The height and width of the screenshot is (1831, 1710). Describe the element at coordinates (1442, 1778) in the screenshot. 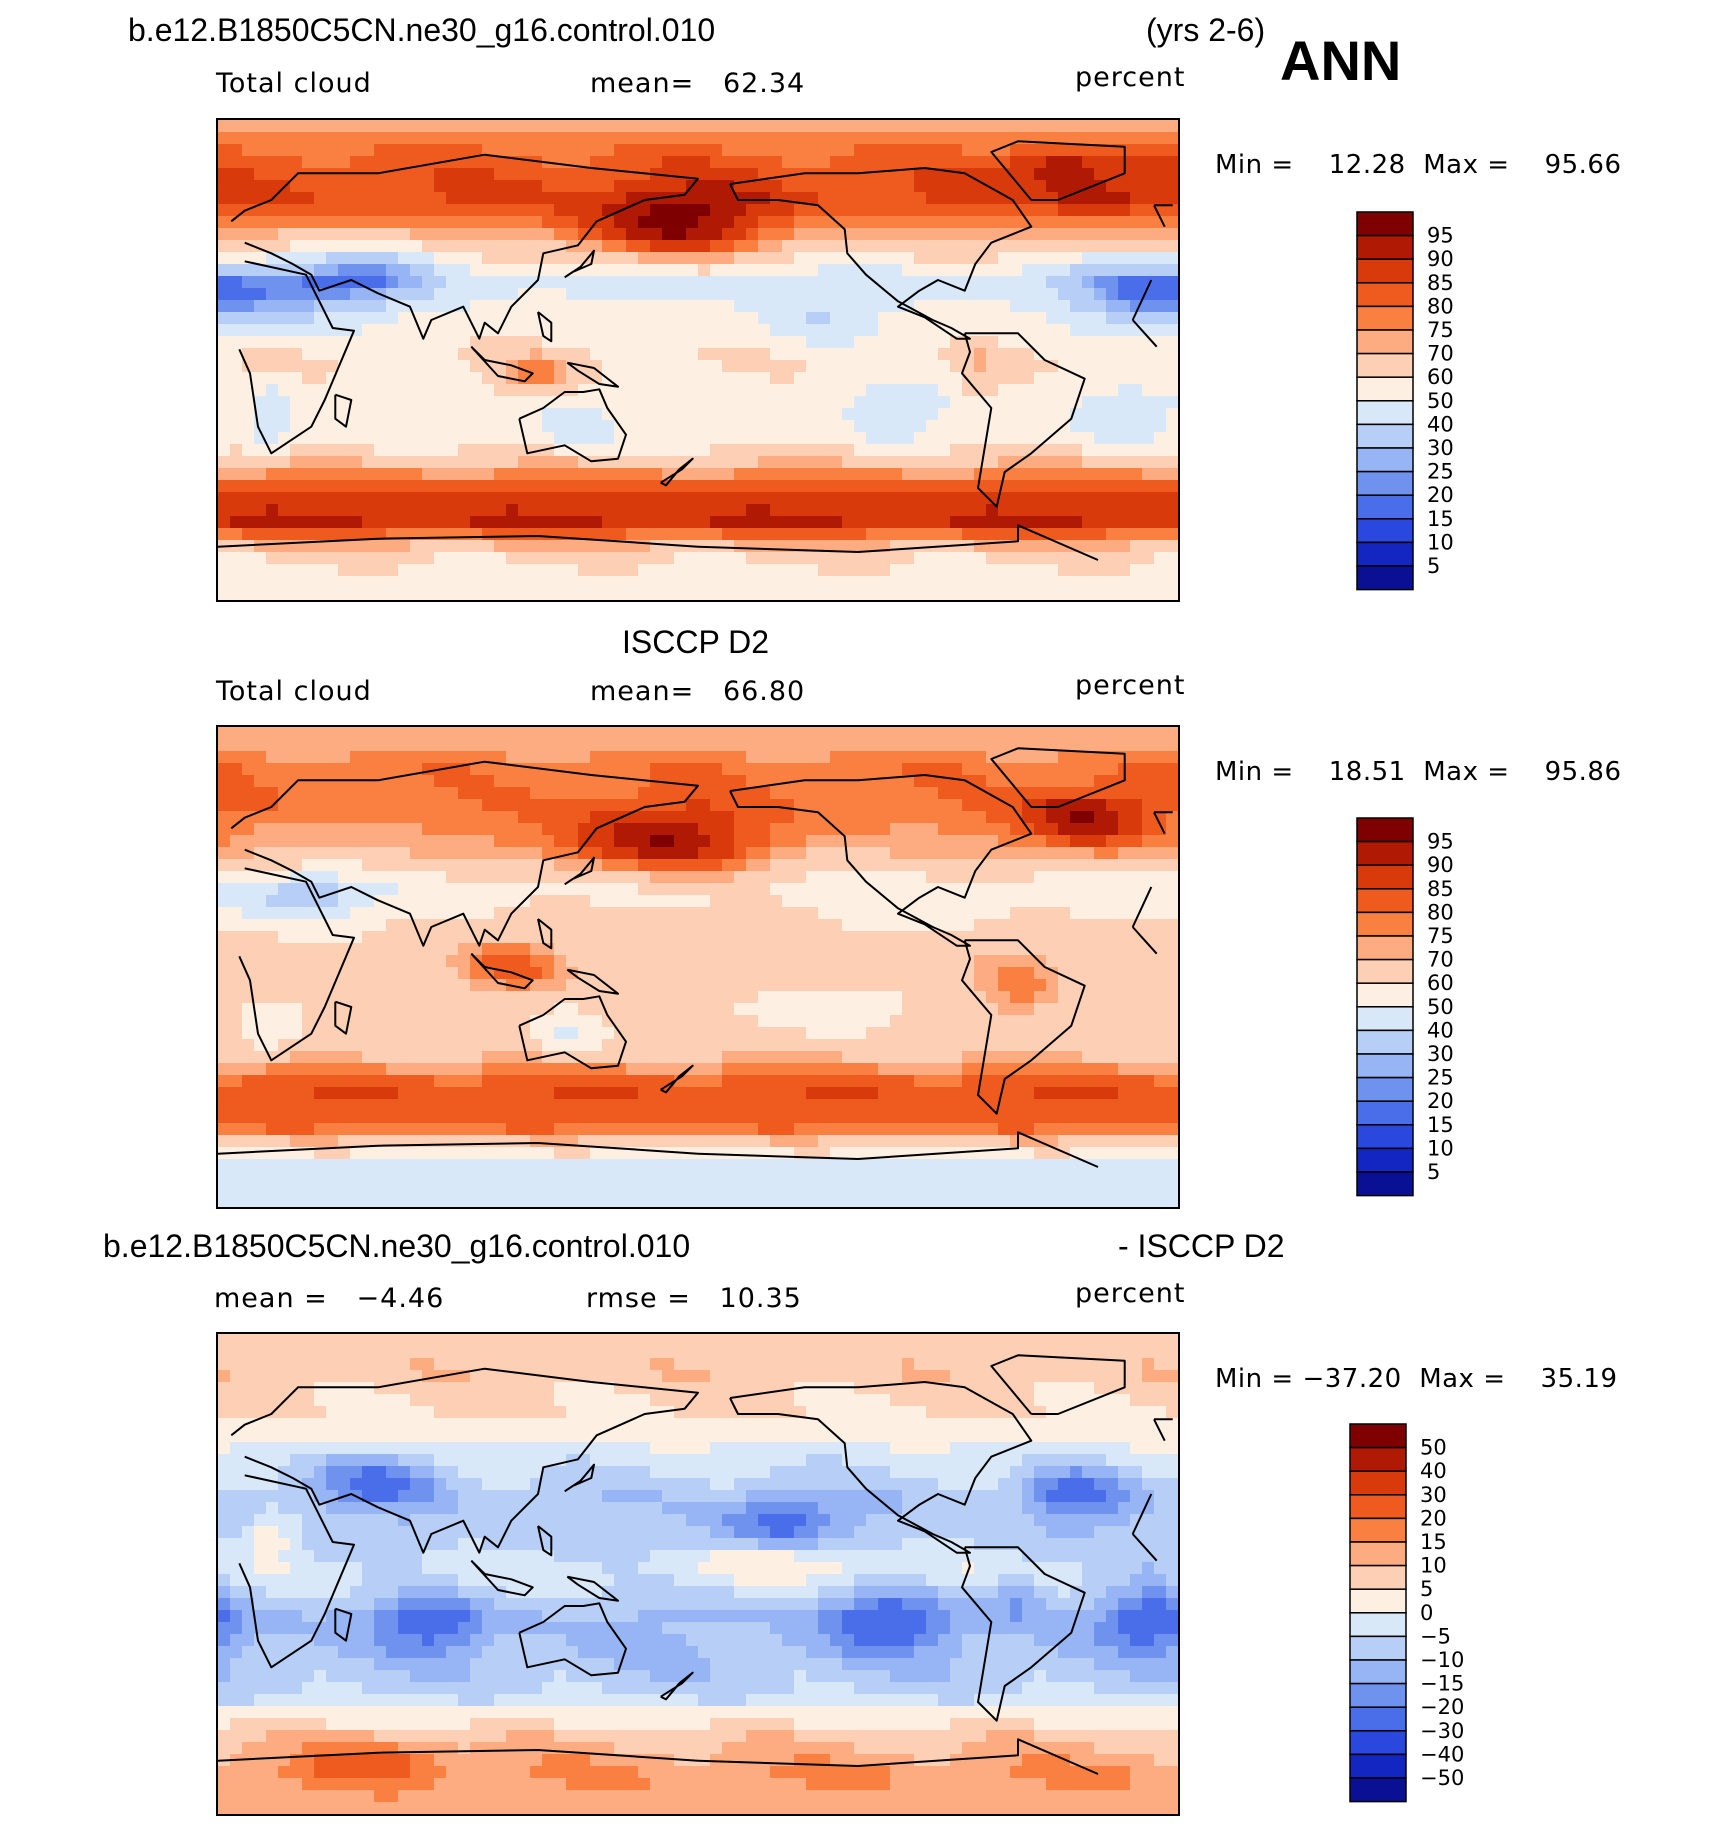

I see `colorbar-label: −50` at that location.